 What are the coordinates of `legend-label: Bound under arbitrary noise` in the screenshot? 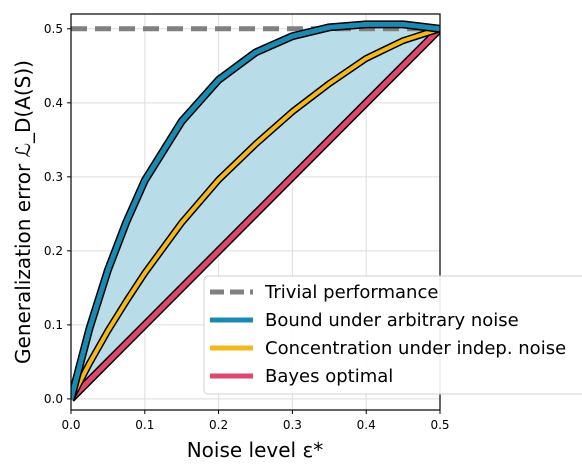 It's located at (392, 320).